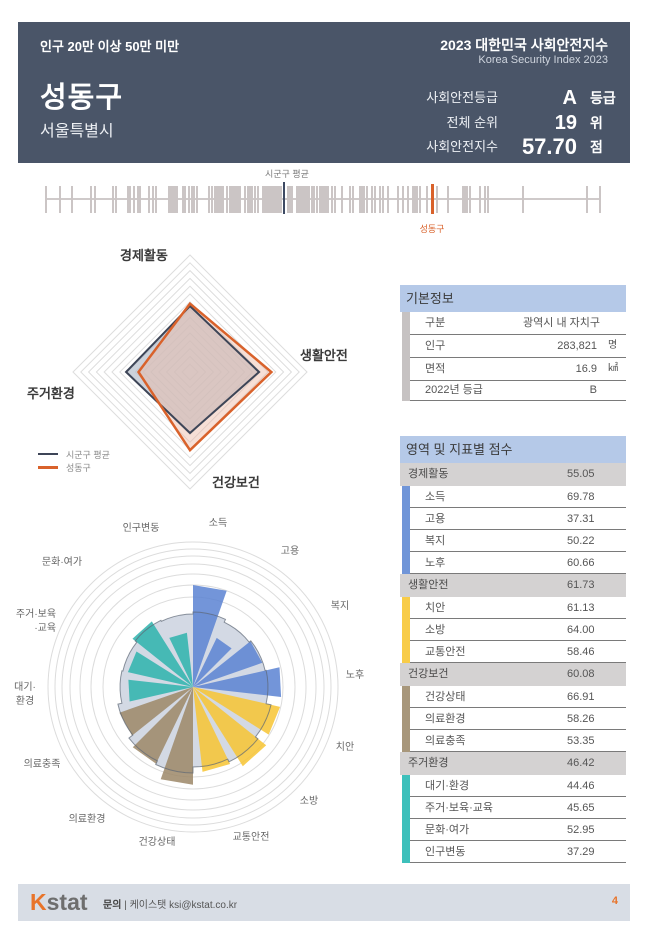  I want to click on indicator-score: 53.35, so click(581, 741).